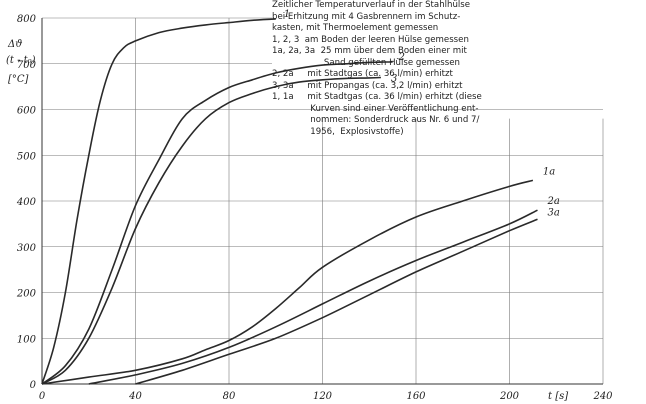  What do you see at coordinates (355, 28) in the screenshot?
I see `legend-line: kasten, mit Thermoelement gemessen` at bounding box center [355, 28].